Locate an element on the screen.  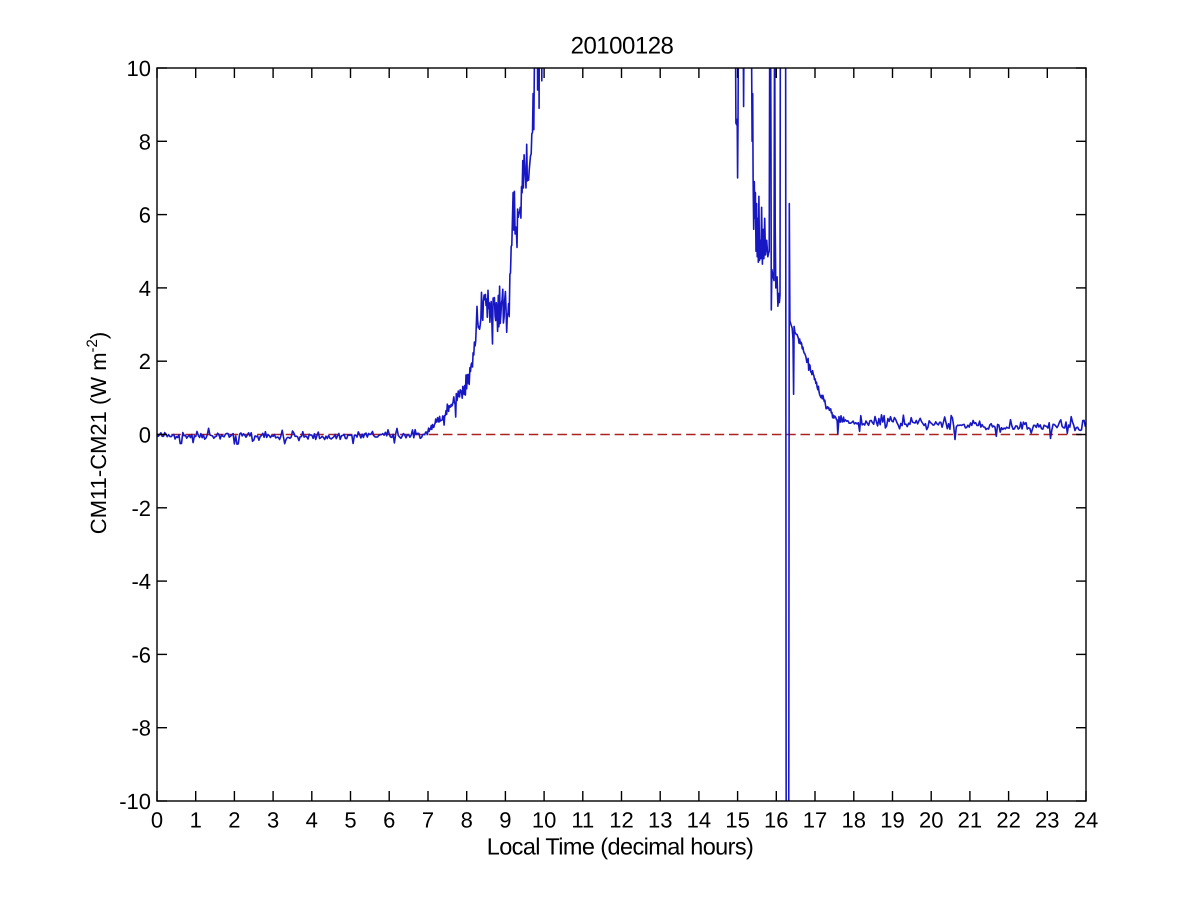
svg-text: CM11-CM21 (W m-2) is located at coordinates (97, 433).